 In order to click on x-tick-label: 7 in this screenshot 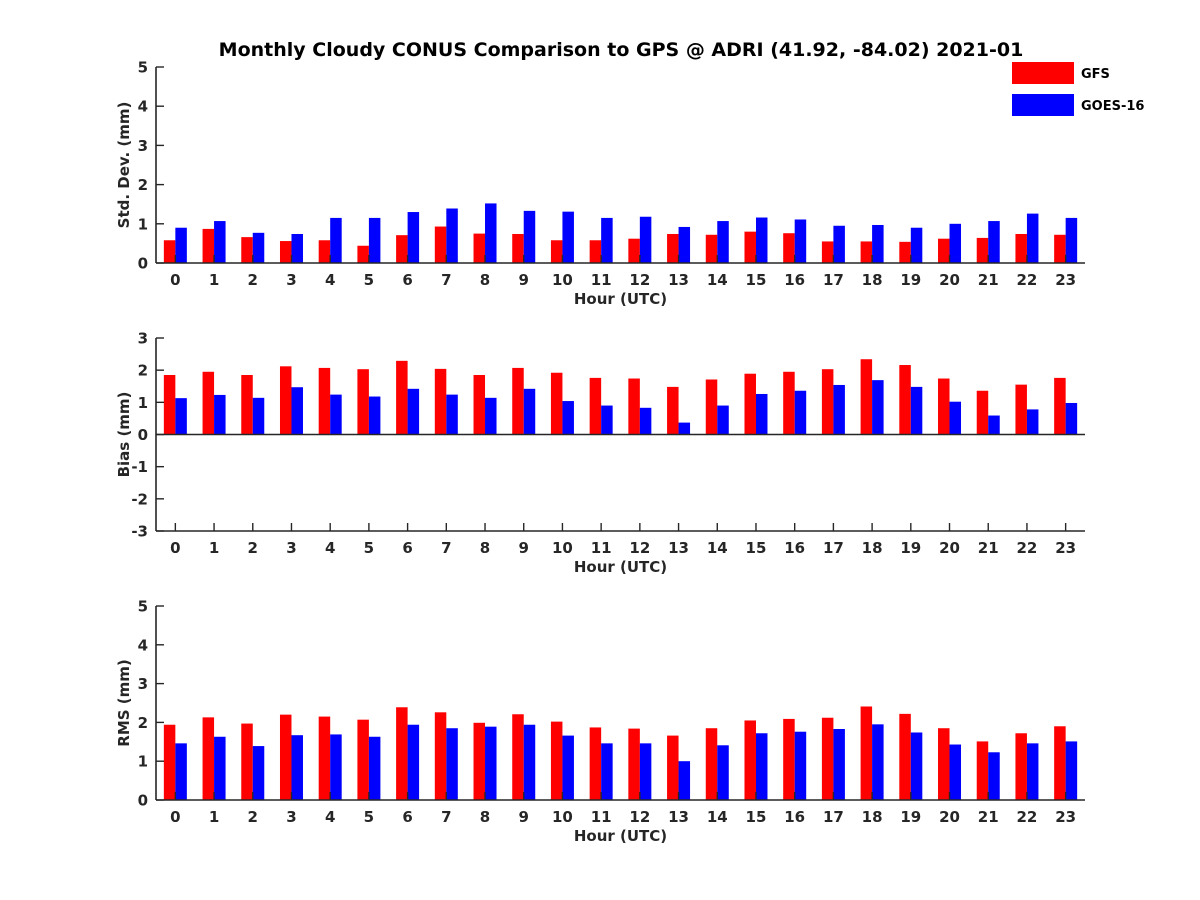, I will do `click(446, 548)`.